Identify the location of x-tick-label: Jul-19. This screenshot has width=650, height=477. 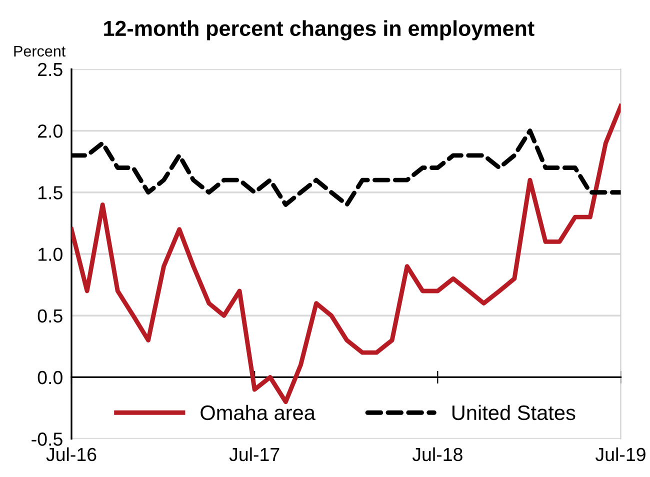
(621, 454).